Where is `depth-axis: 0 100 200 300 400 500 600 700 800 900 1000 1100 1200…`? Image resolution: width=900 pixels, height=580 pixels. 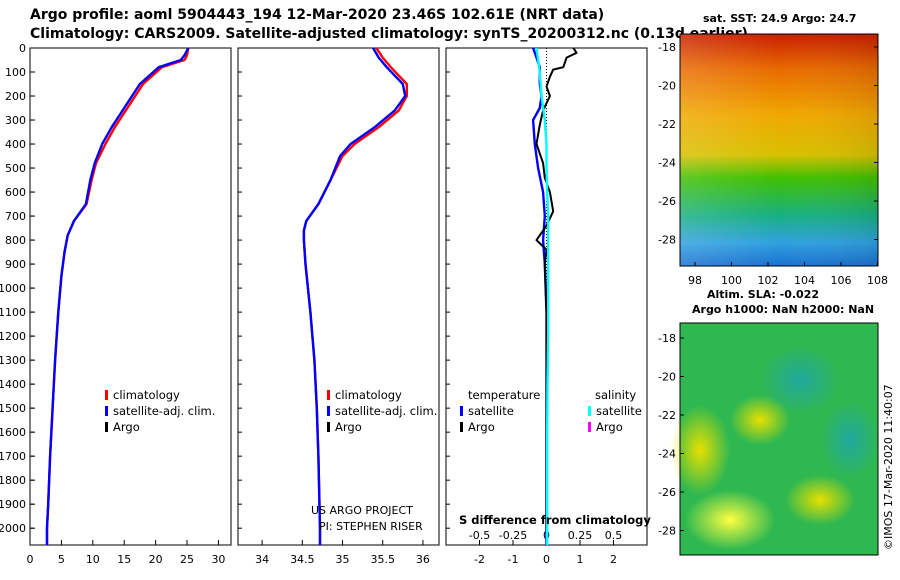
depth-axis: 0 100 200 300 400 500 600 700 800 900 1000 1100 1200… is located at coordinates (17, 288).